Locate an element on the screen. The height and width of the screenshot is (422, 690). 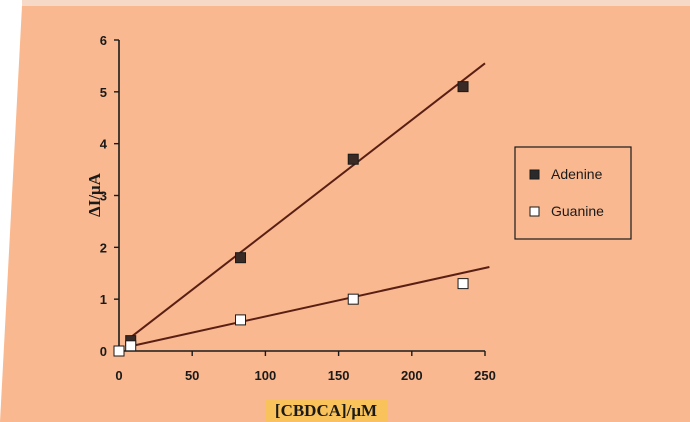
x-tick-label: 150 is located at coordinates (339, 375).